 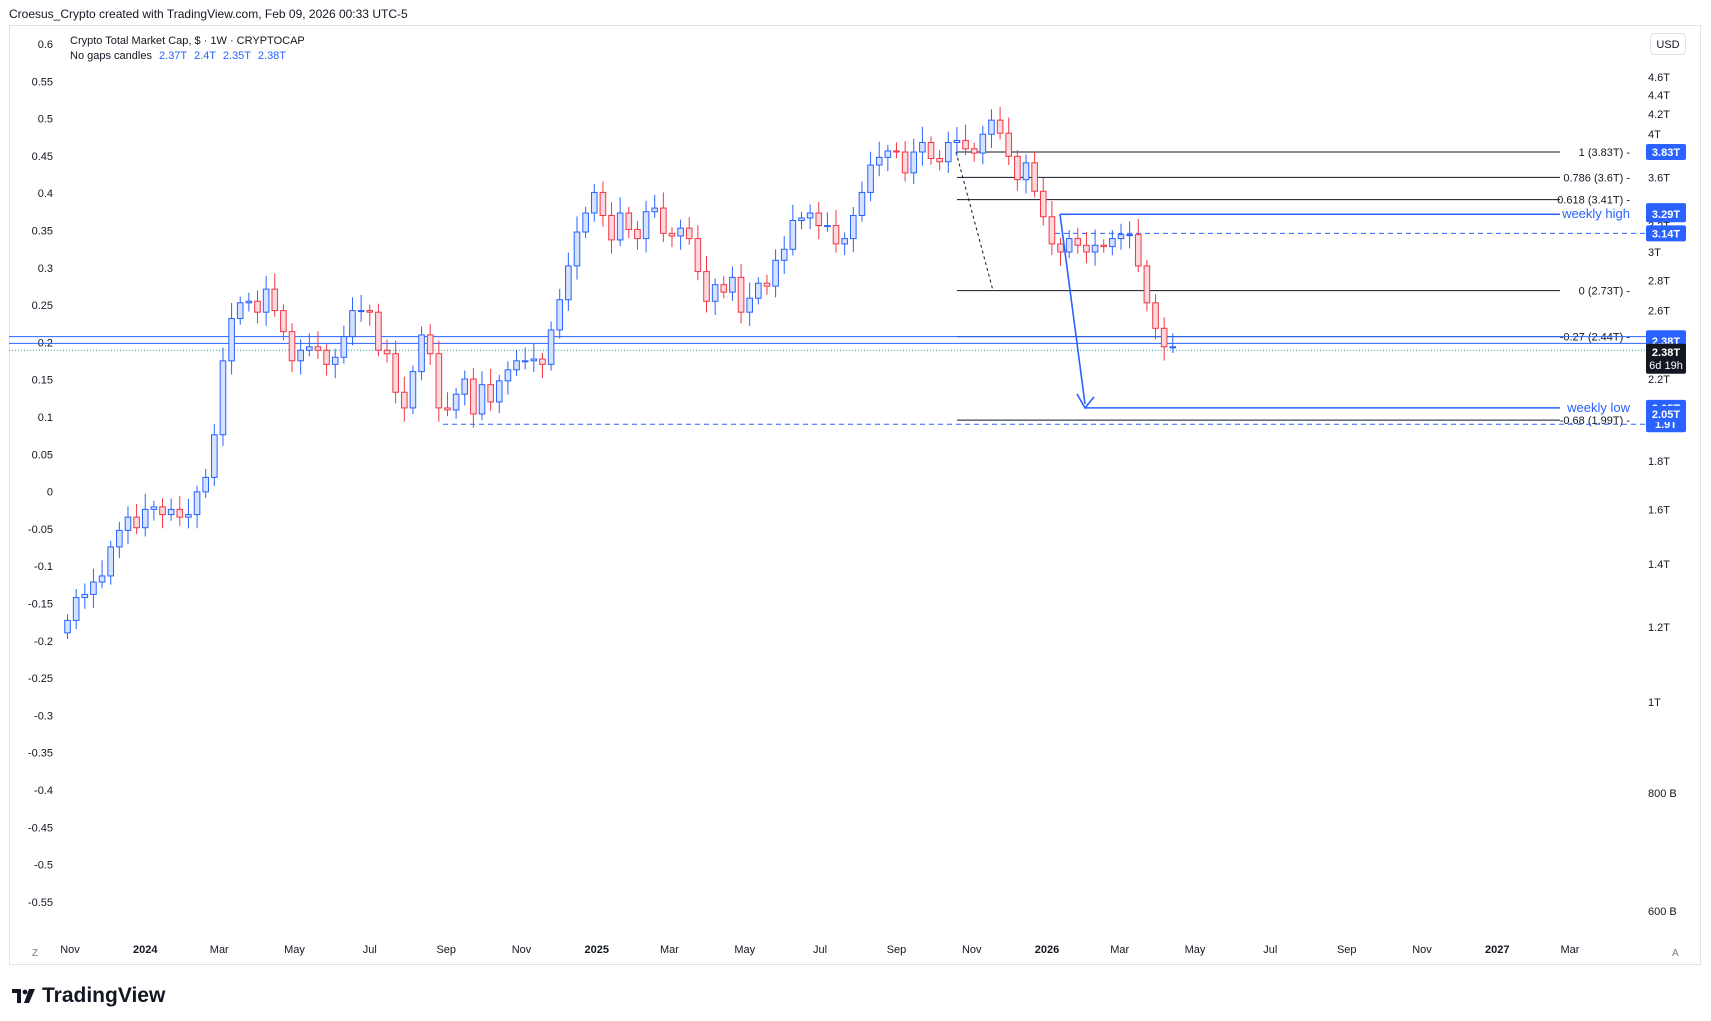 I want to click on legend-subtitle: No gaps candles, so click(x=111, y=56).